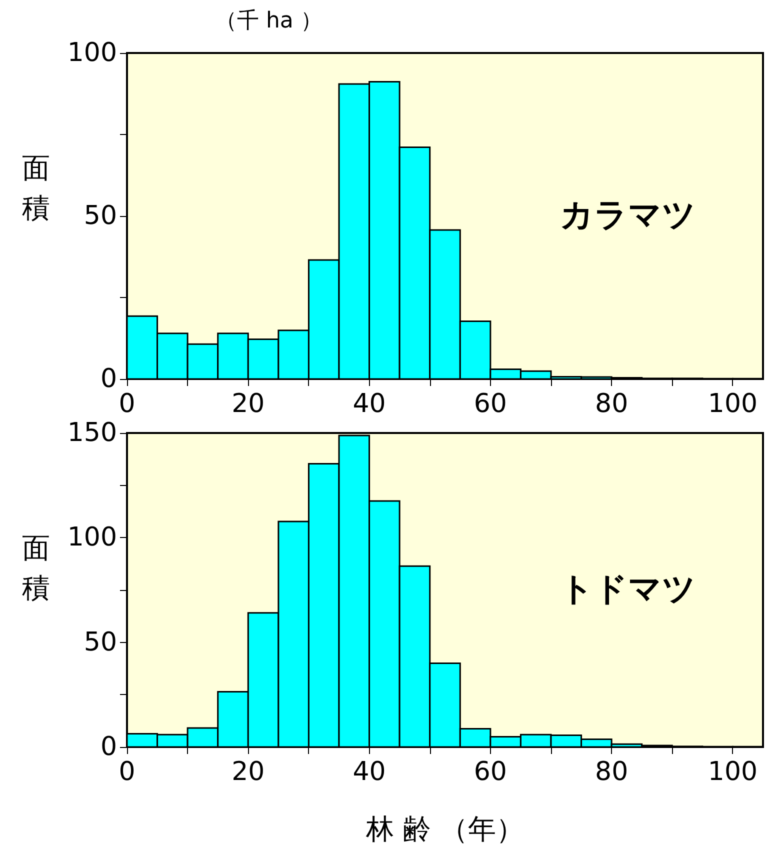  I want to click on y-tick-label: 150, so click(92, 433).